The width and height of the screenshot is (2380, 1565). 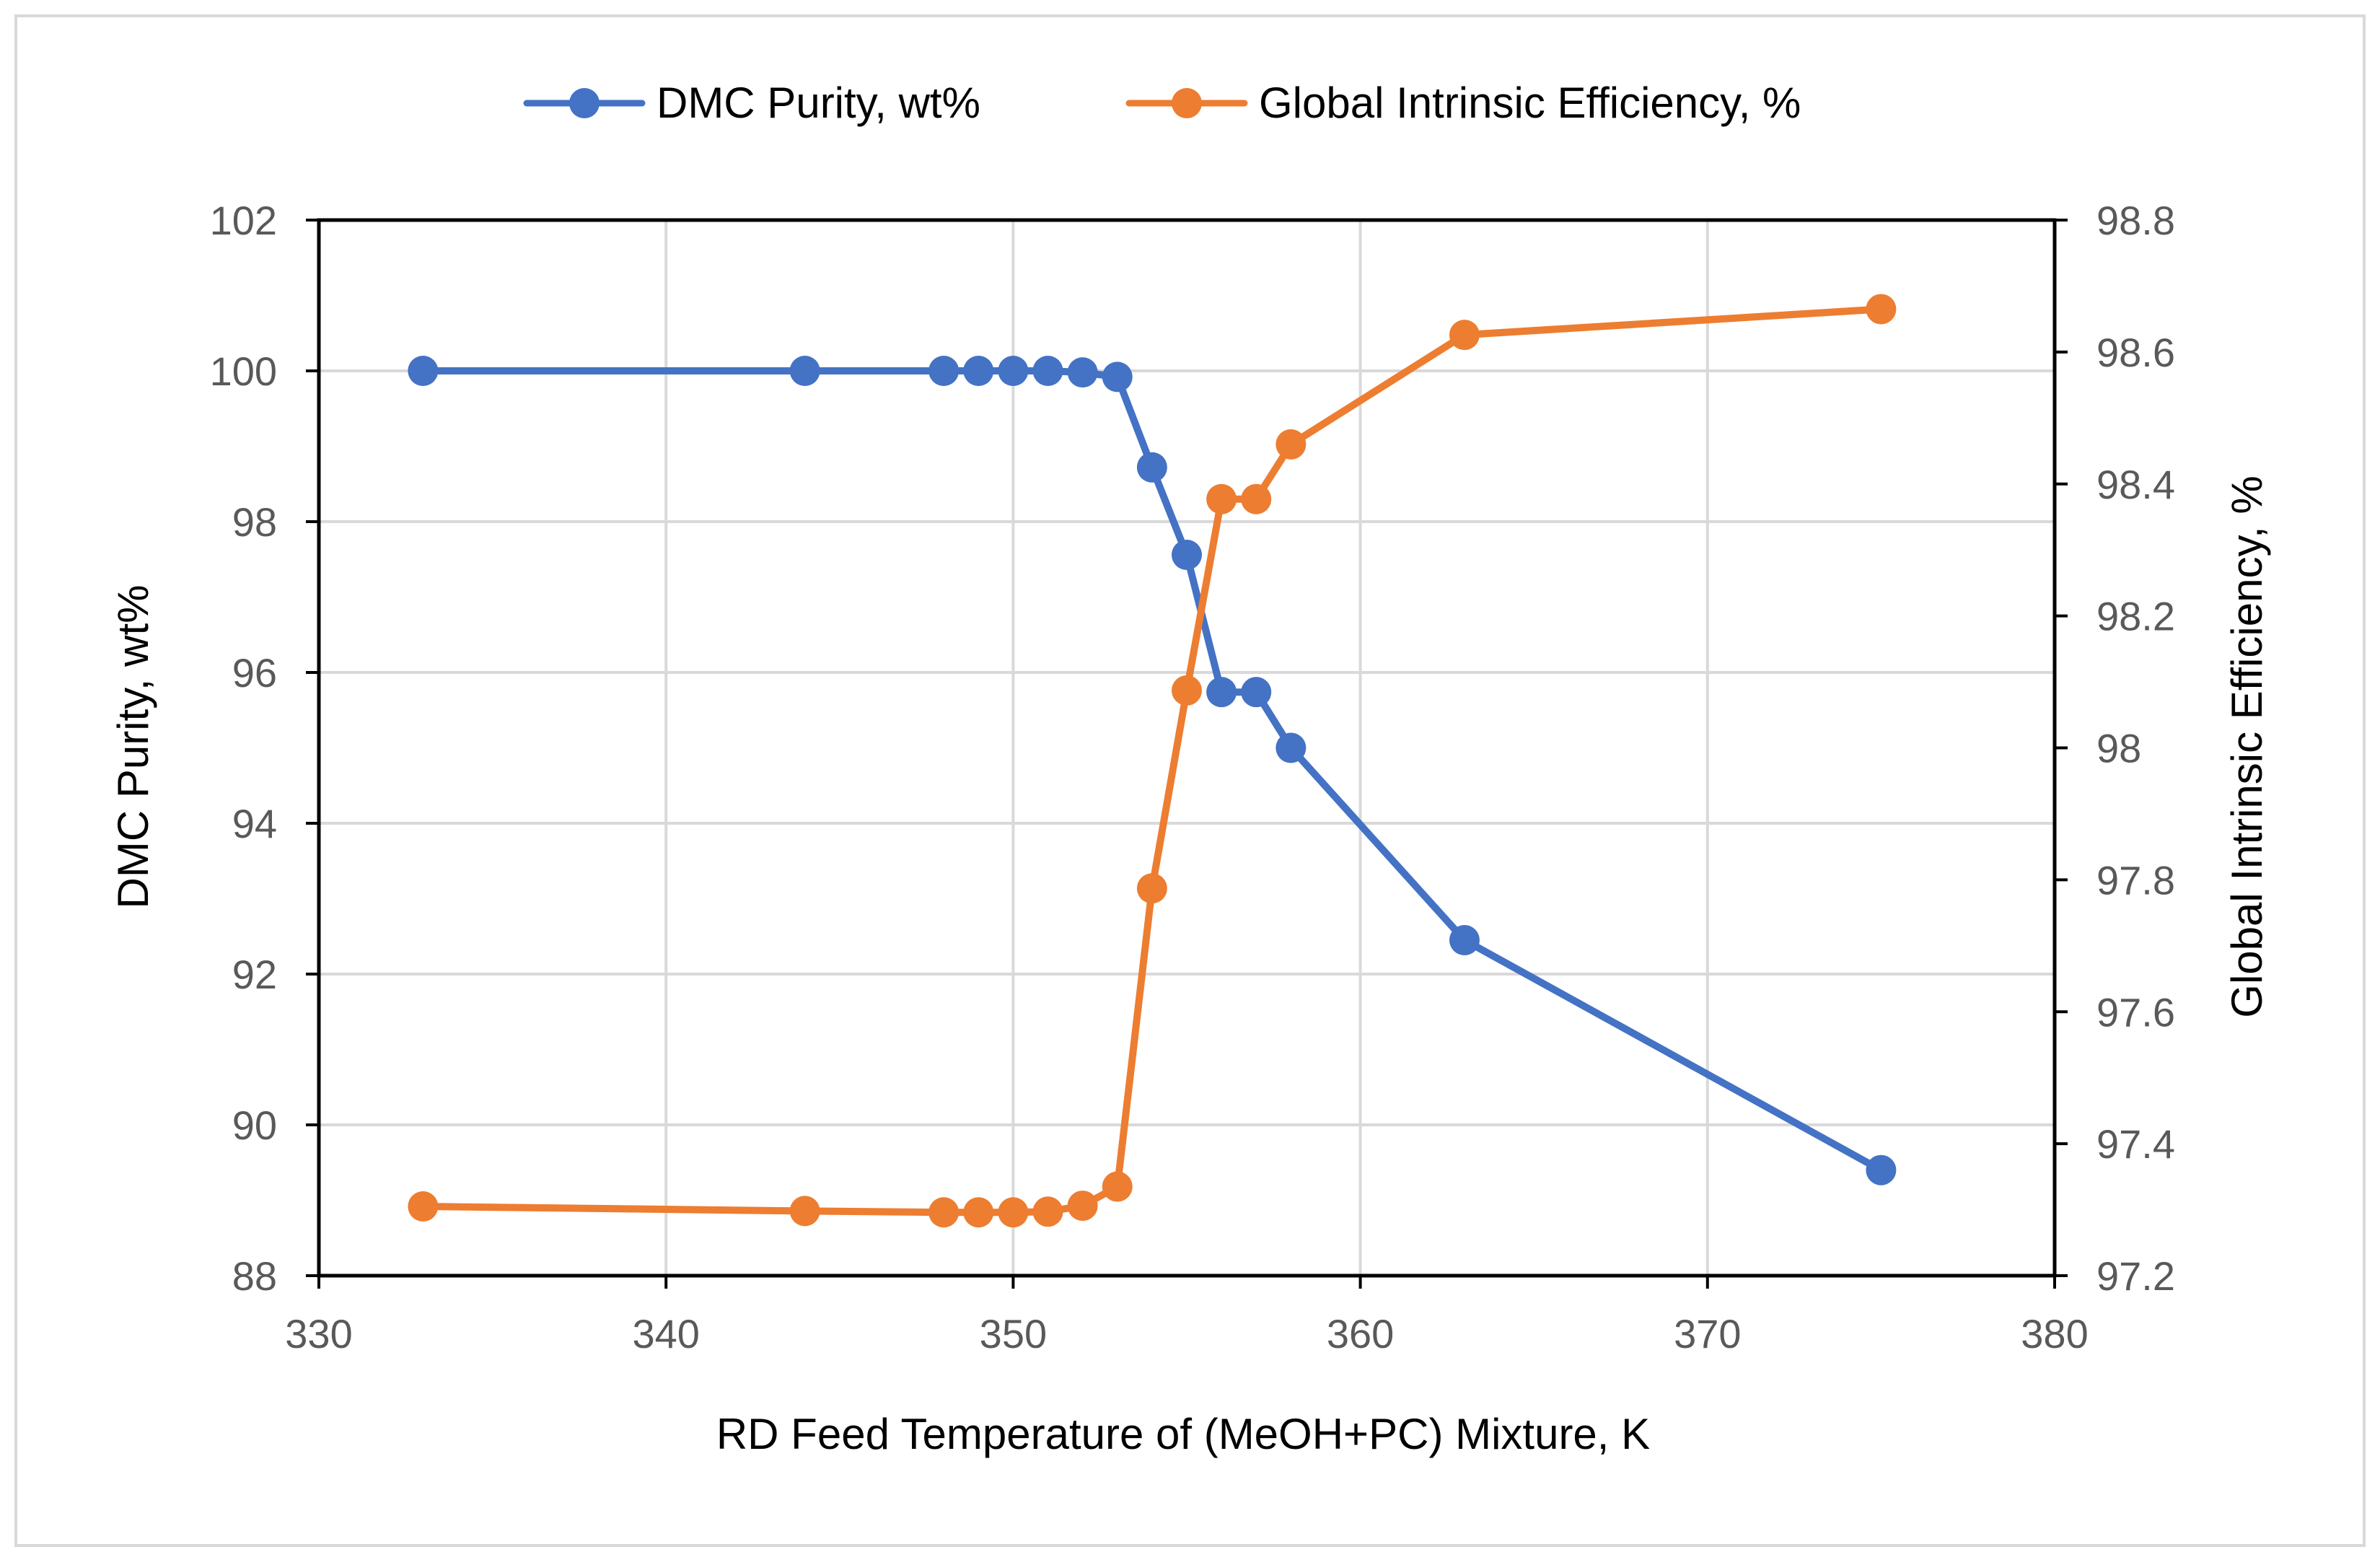 I want to click on y-tick-label: 98, so click(x=254, y=522).